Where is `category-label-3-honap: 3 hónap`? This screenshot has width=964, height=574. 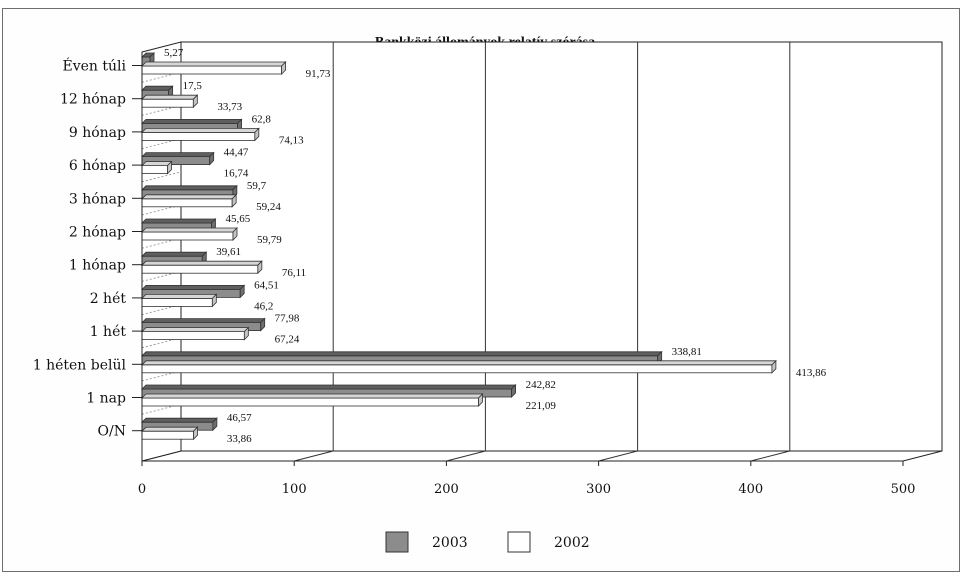
category-label-3-honap: 3 hónap is located at coordinates (97, 199).